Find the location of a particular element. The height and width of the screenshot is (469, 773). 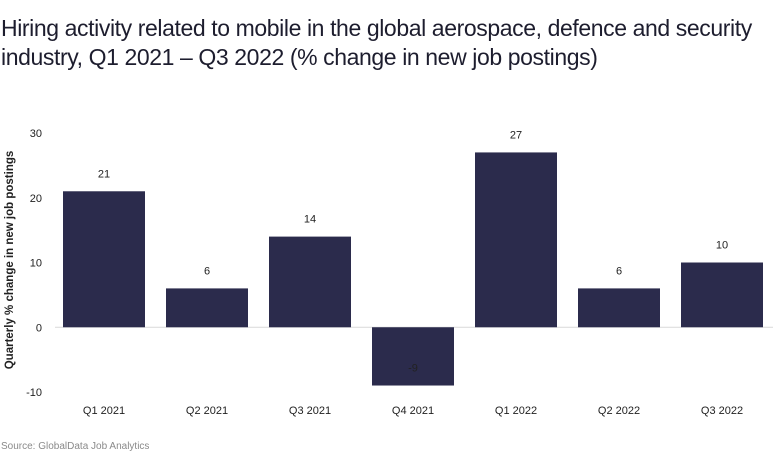

y-tick-label: 0 is located at coordinates (39, 328).